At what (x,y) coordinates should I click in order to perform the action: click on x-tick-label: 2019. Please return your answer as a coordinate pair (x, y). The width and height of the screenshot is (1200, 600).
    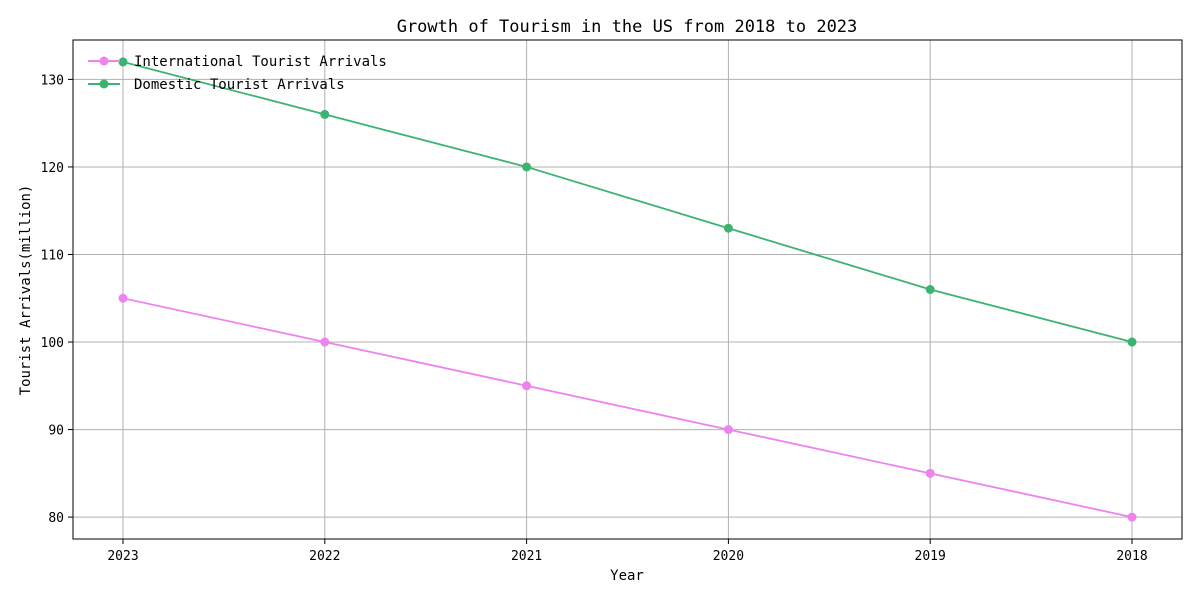
    Looking at the image, I should click on (930, 556).